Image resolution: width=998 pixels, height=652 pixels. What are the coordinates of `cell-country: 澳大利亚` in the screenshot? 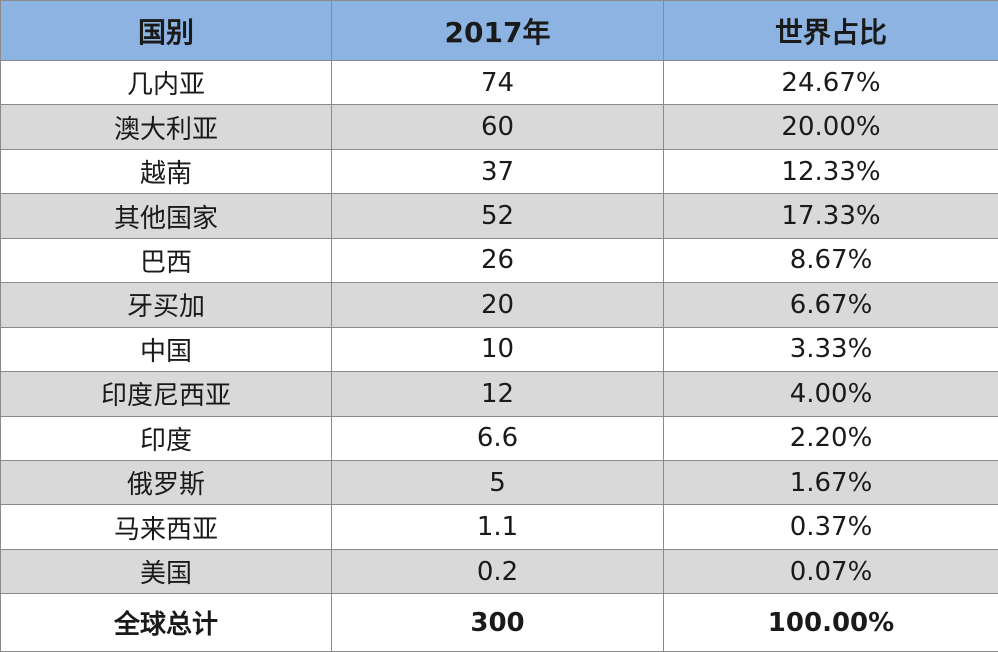 It's located at (166, 127).